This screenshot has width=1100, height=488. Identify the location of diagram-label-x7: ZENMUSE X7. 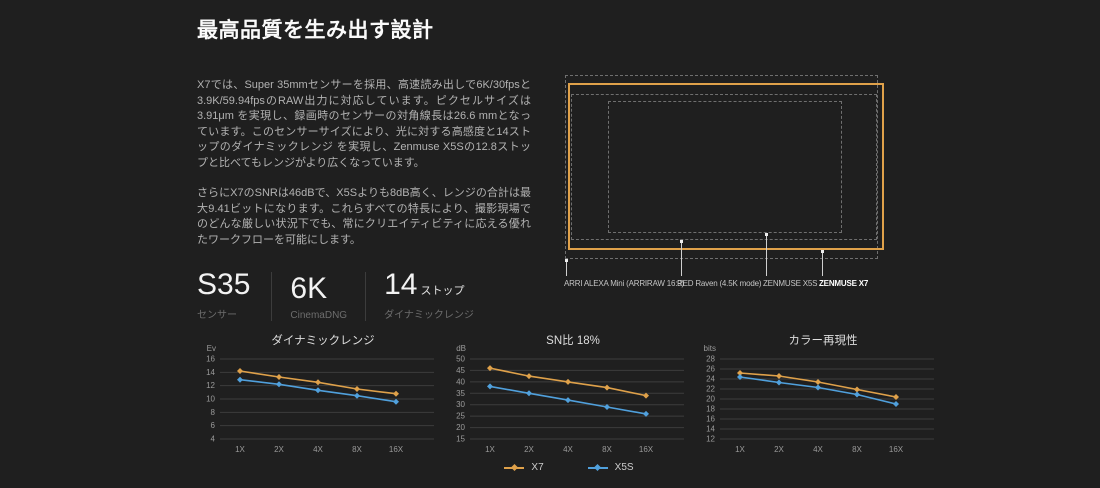
(844, 283).